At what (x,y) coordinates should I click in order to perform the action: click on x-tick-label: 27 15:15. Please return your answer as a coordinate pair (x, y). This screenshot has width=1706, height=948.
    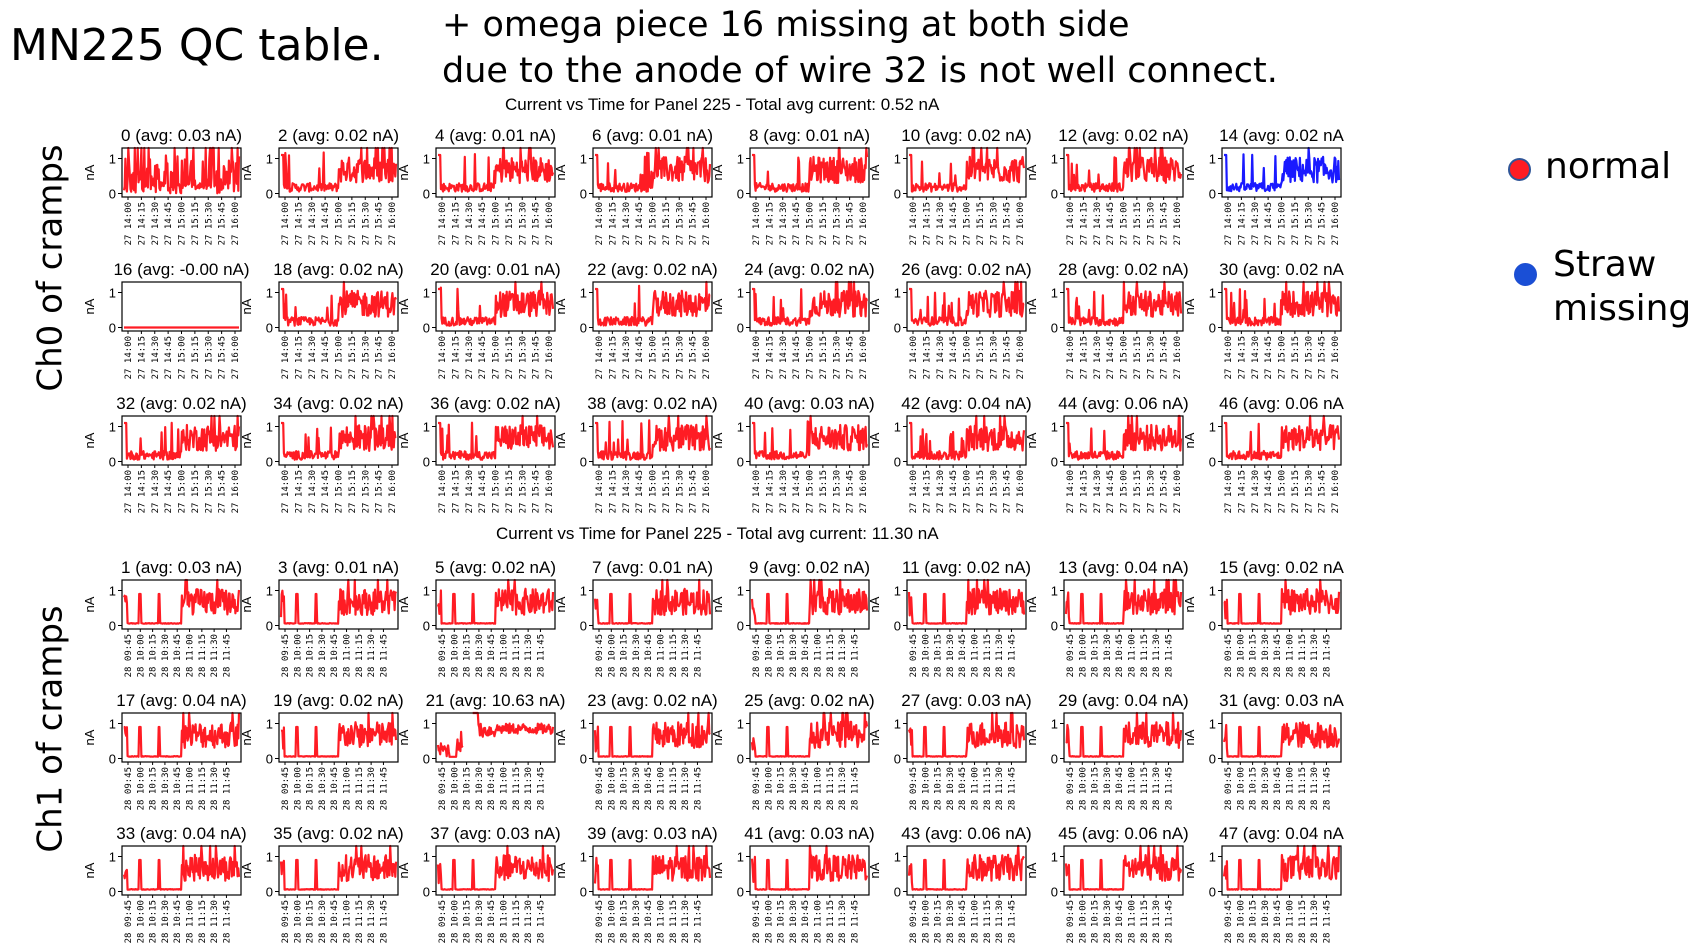
    Looking at the image, I should click on (667, 491).